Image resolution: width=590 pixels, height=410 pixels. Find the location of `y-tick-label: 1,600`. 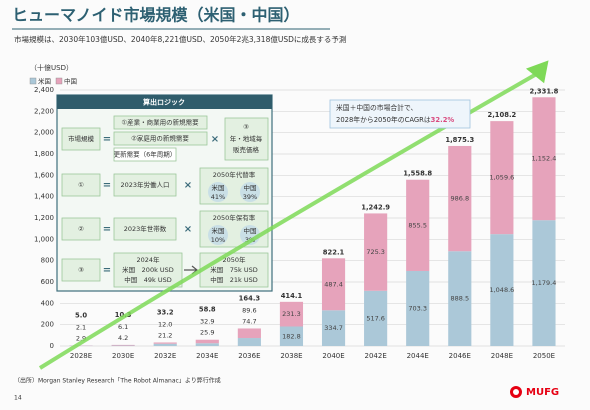

y-tick-label: 1,600 is located at coordinates (44, 175).